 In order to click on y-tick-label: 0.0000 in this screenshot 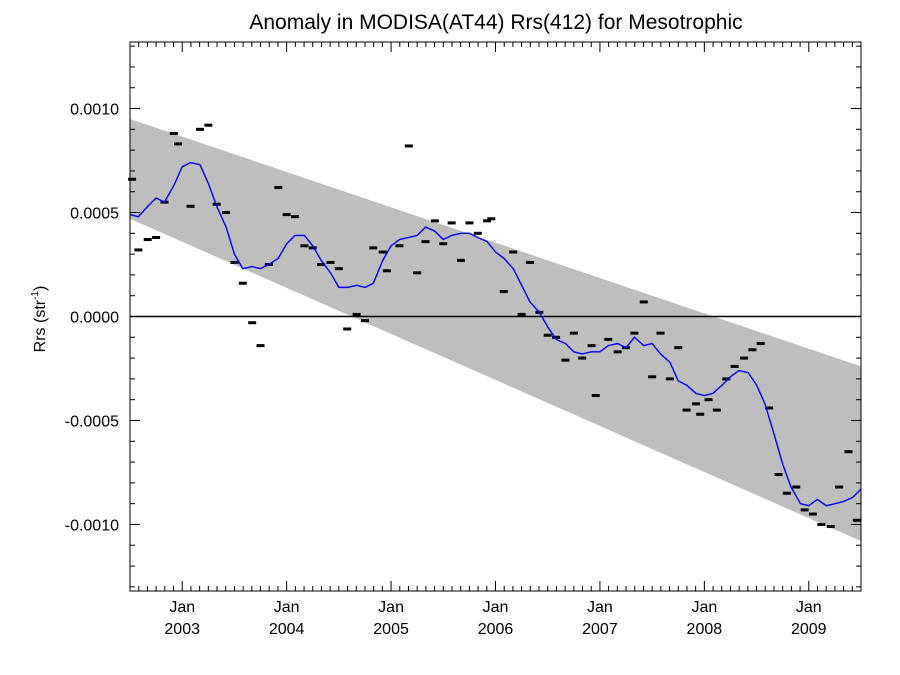, I will do `click(94, 318)`.